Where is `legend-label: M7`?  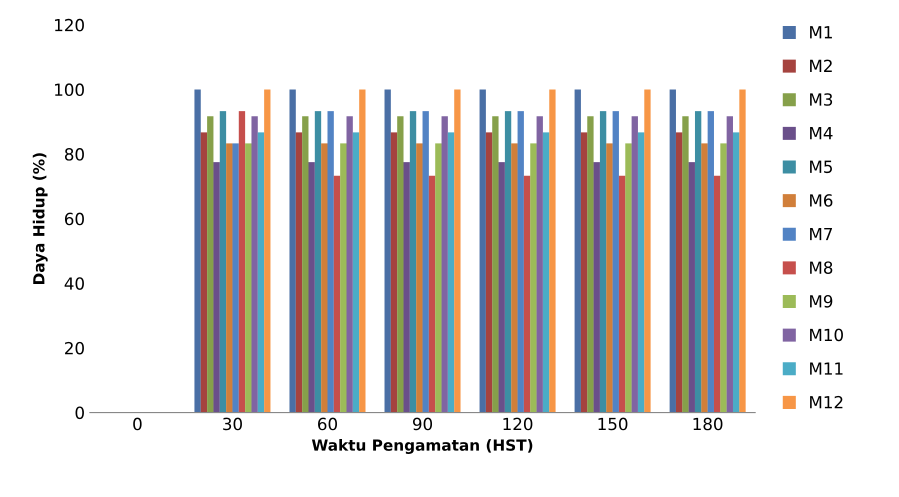 legend-label: M7 is located at coordinates (821, 234).